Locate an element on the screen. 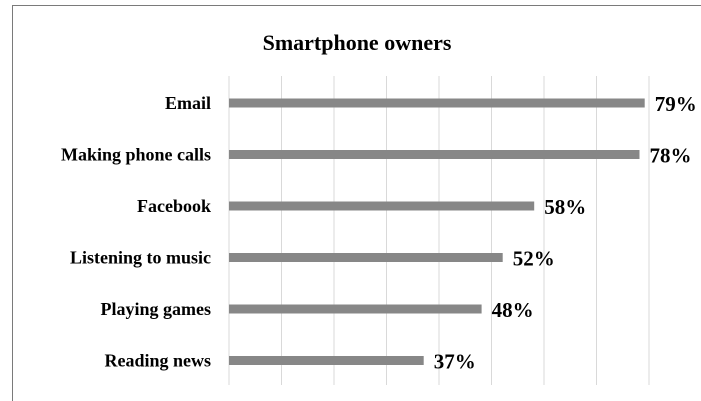 This screenshot has width=701, height=401. category-label: Reading news is located at coordinates (157, 361).